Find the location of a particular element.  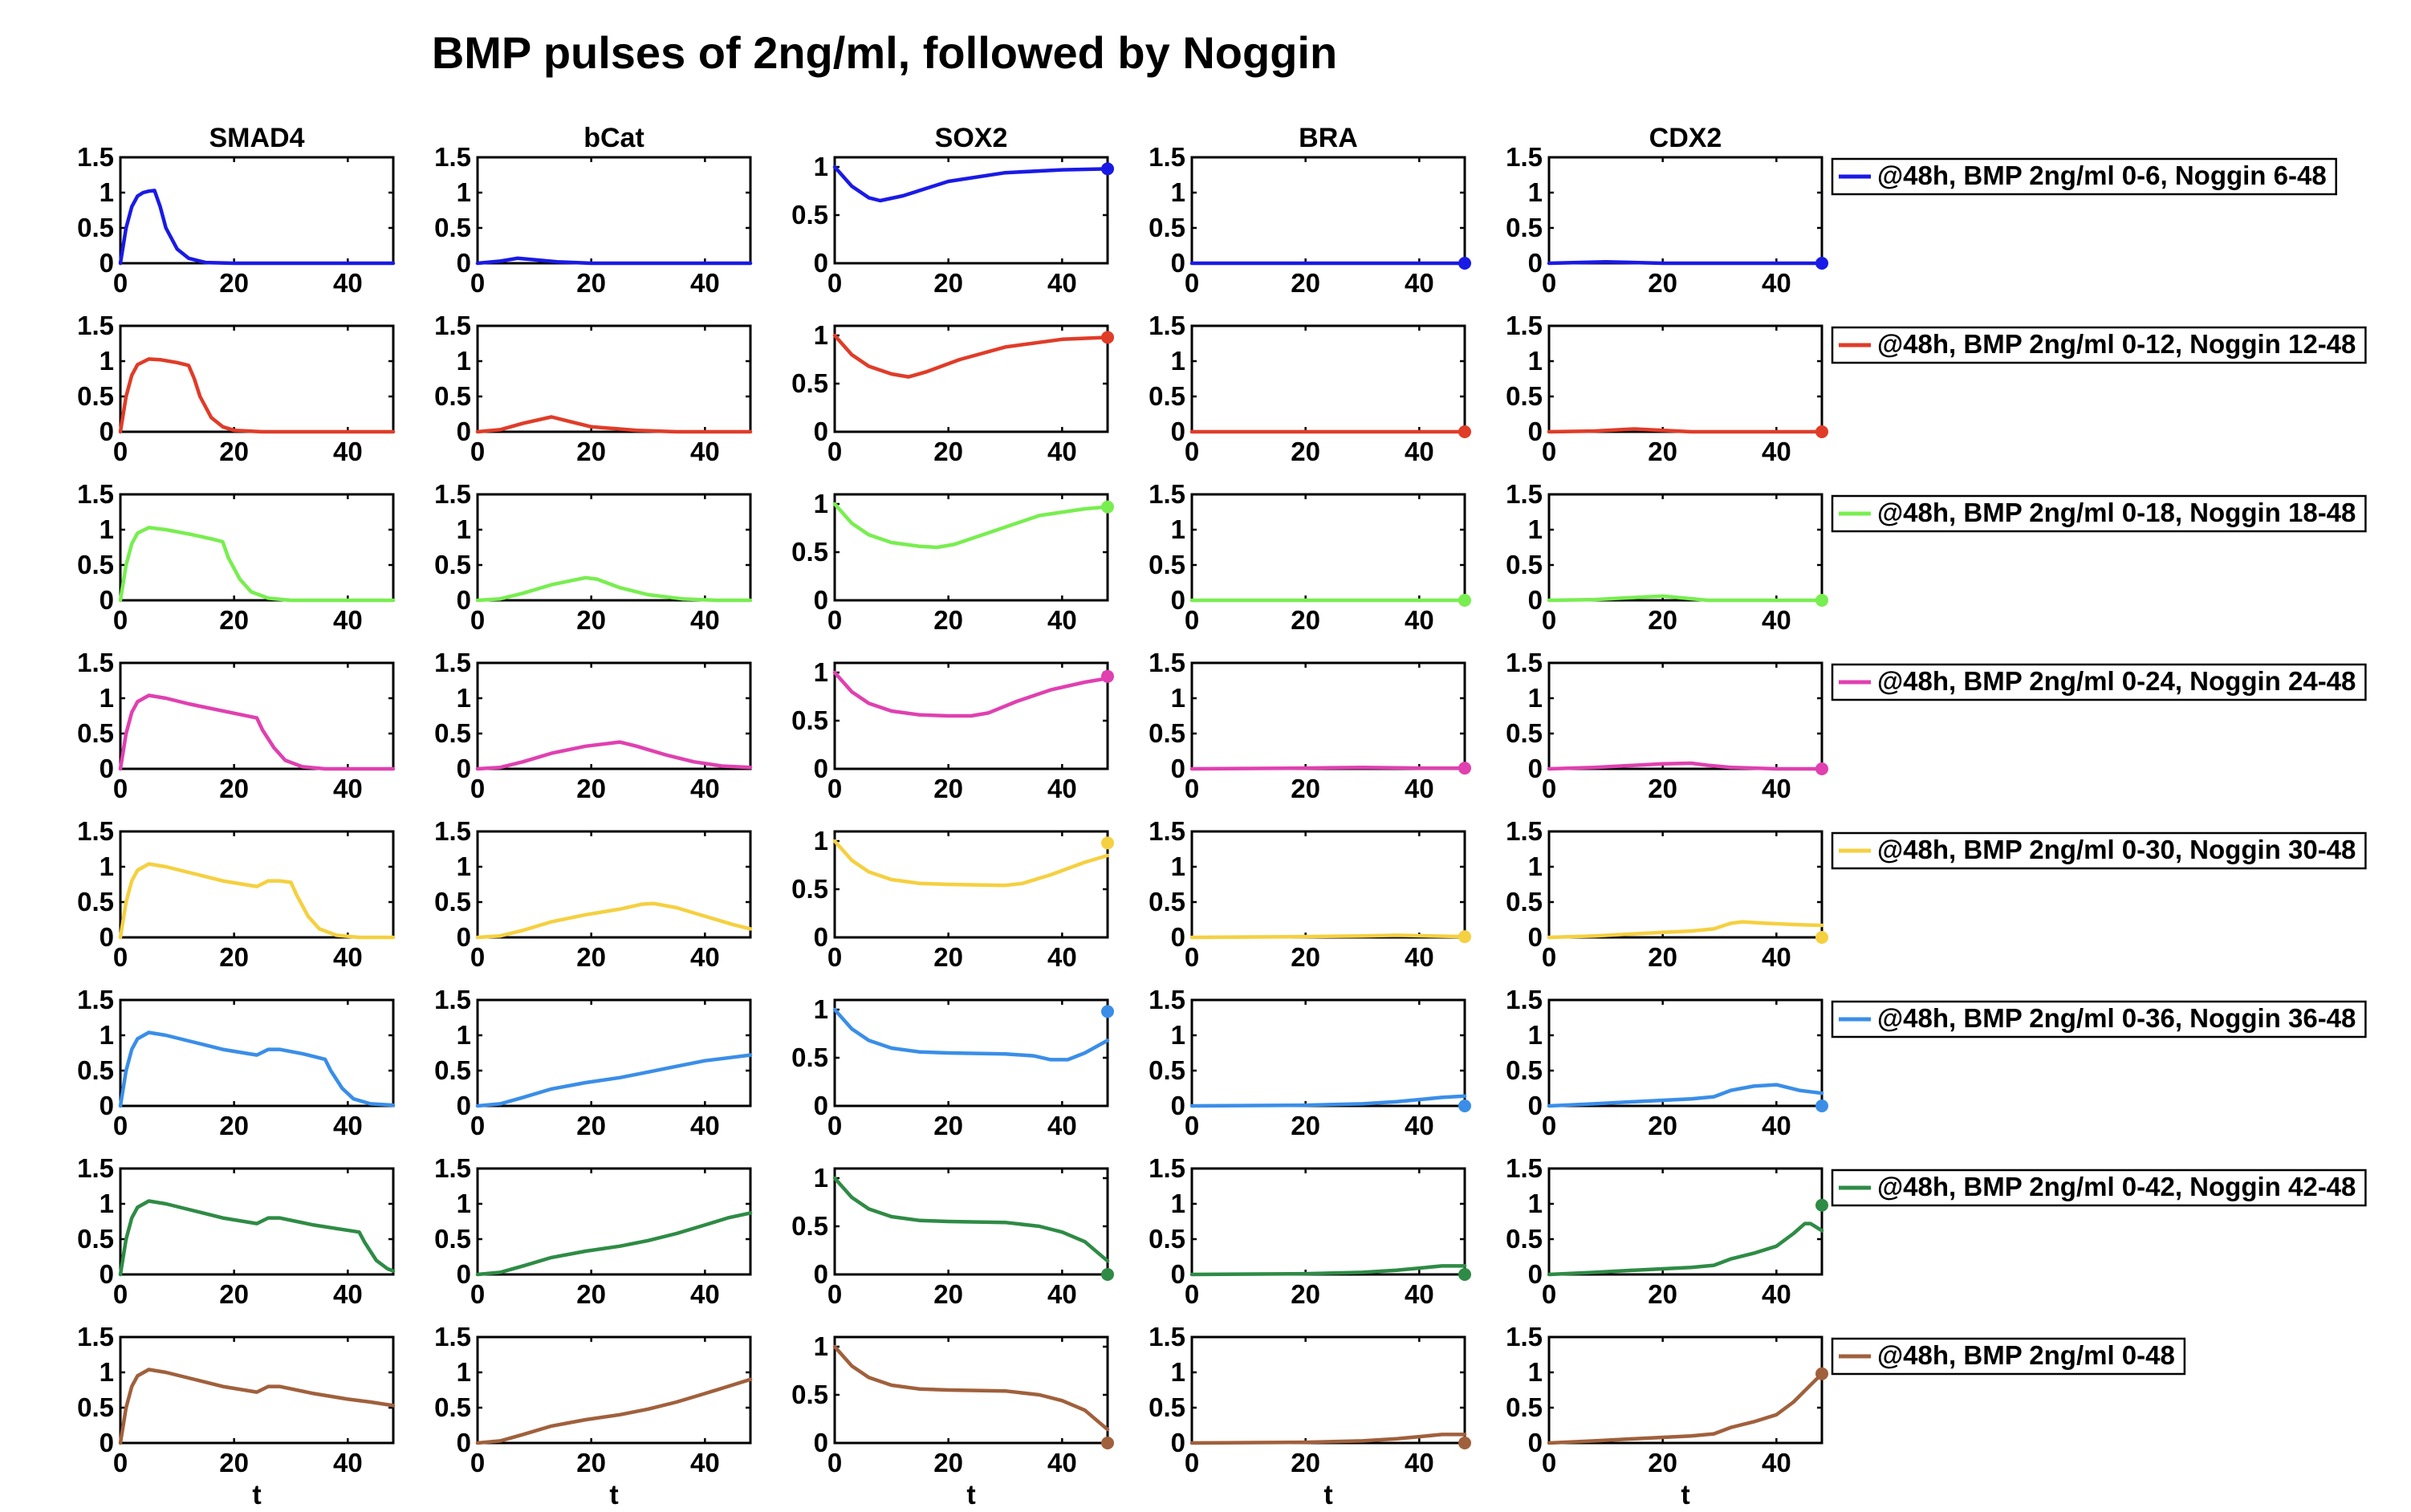

series-line-sox2 is located at coordinates (971, 864).